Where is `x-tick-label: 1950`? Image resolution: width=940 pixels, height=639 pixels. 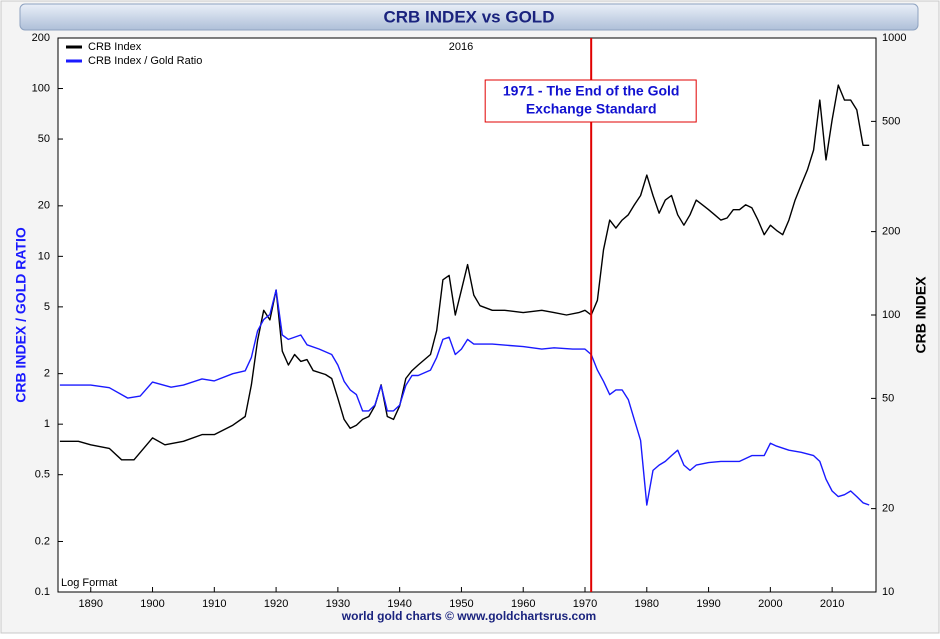
x-tick-label: 1950 is located at coordinates (461, 604).